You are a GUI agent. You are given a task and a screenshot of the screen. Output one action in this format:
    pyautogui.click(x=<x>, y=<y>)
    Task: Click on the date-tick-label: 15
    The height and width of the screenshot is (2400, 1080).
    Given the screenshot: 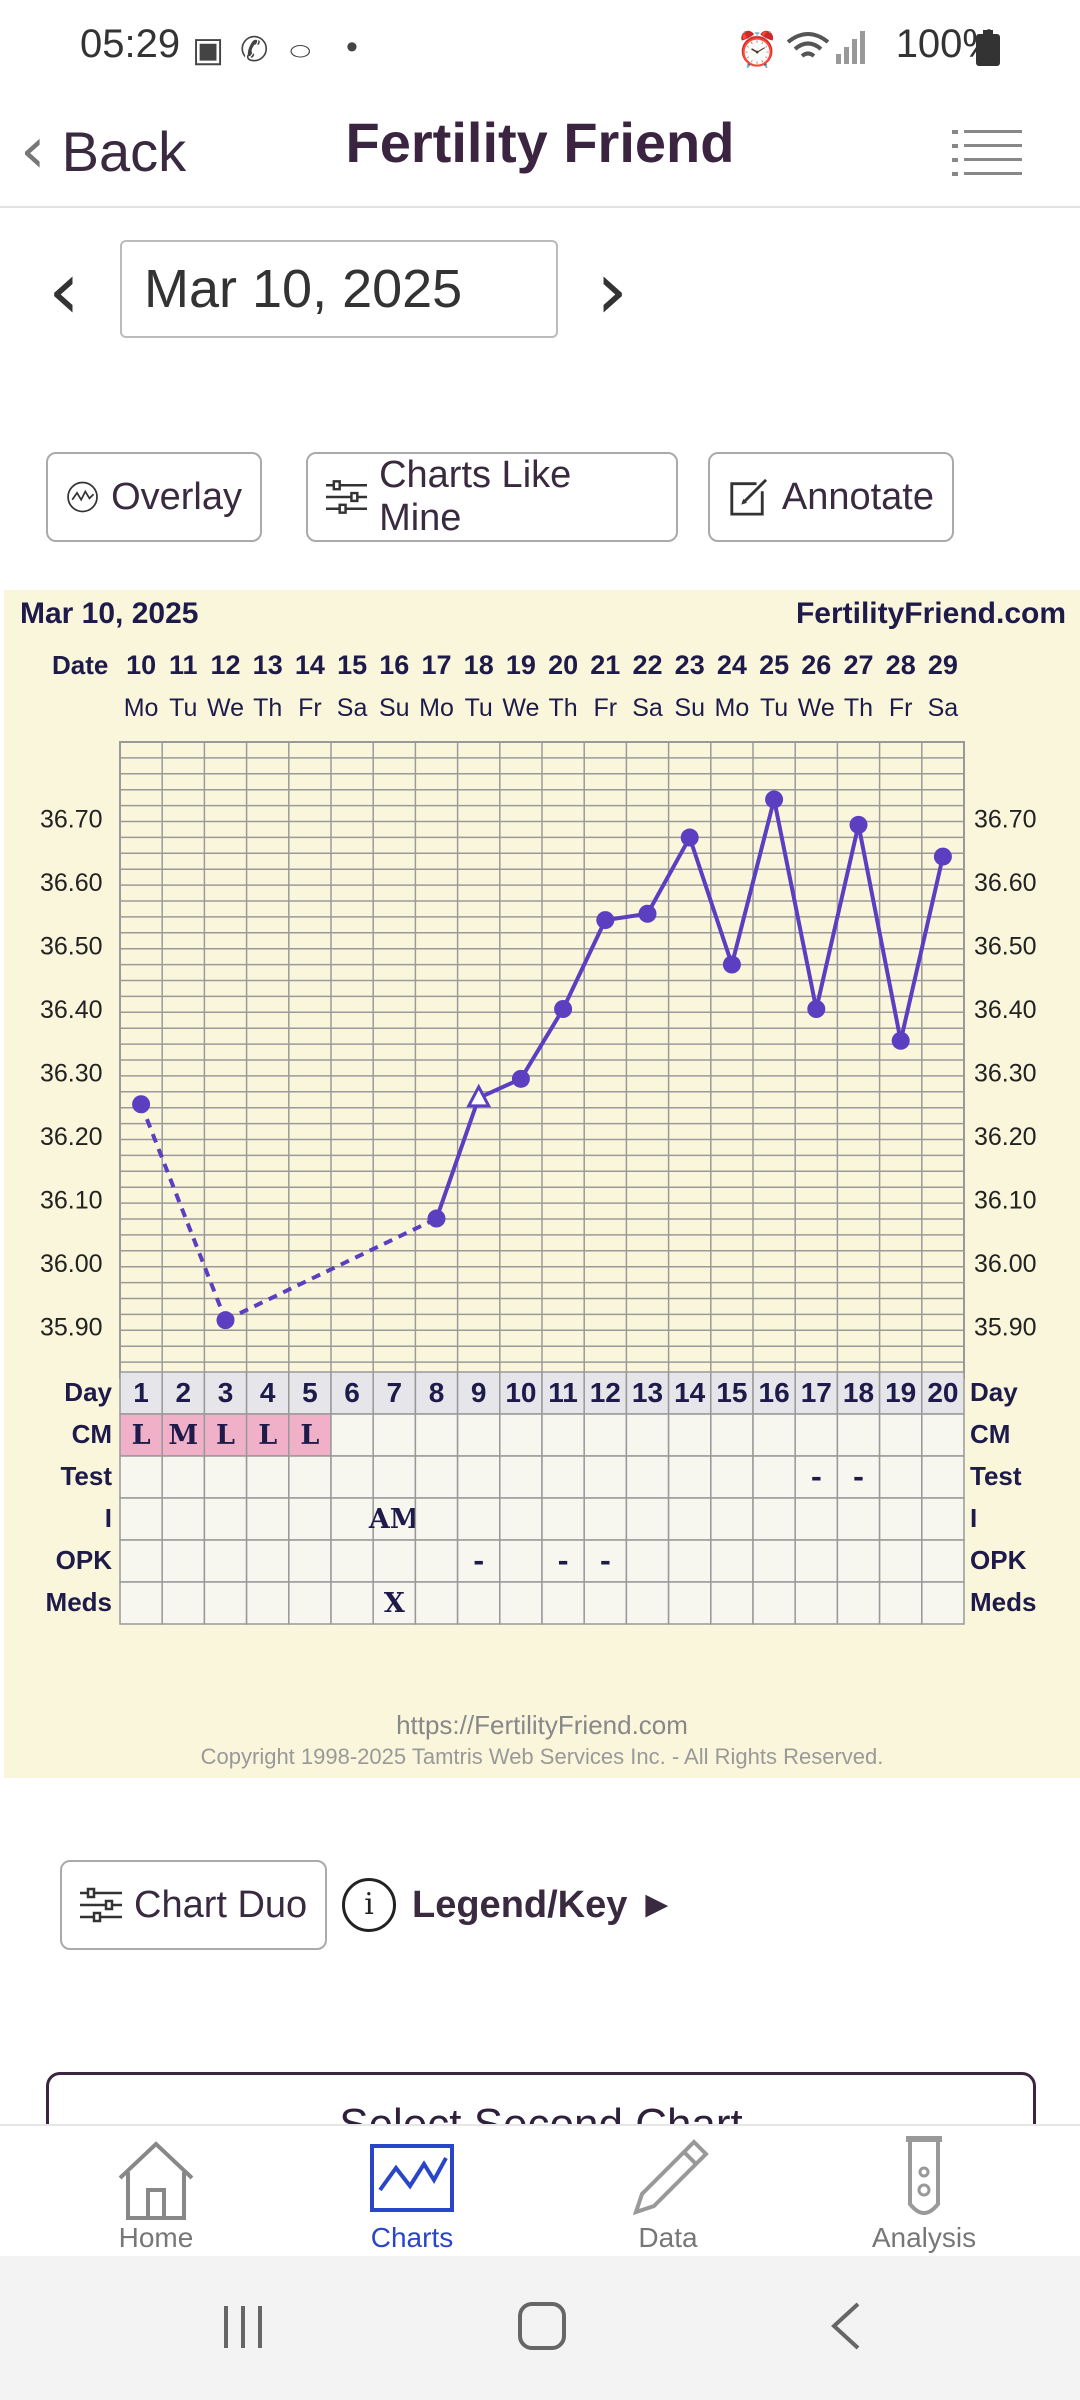 What is the action you would take?
    pyautogui.click(x=352, y=665)
    